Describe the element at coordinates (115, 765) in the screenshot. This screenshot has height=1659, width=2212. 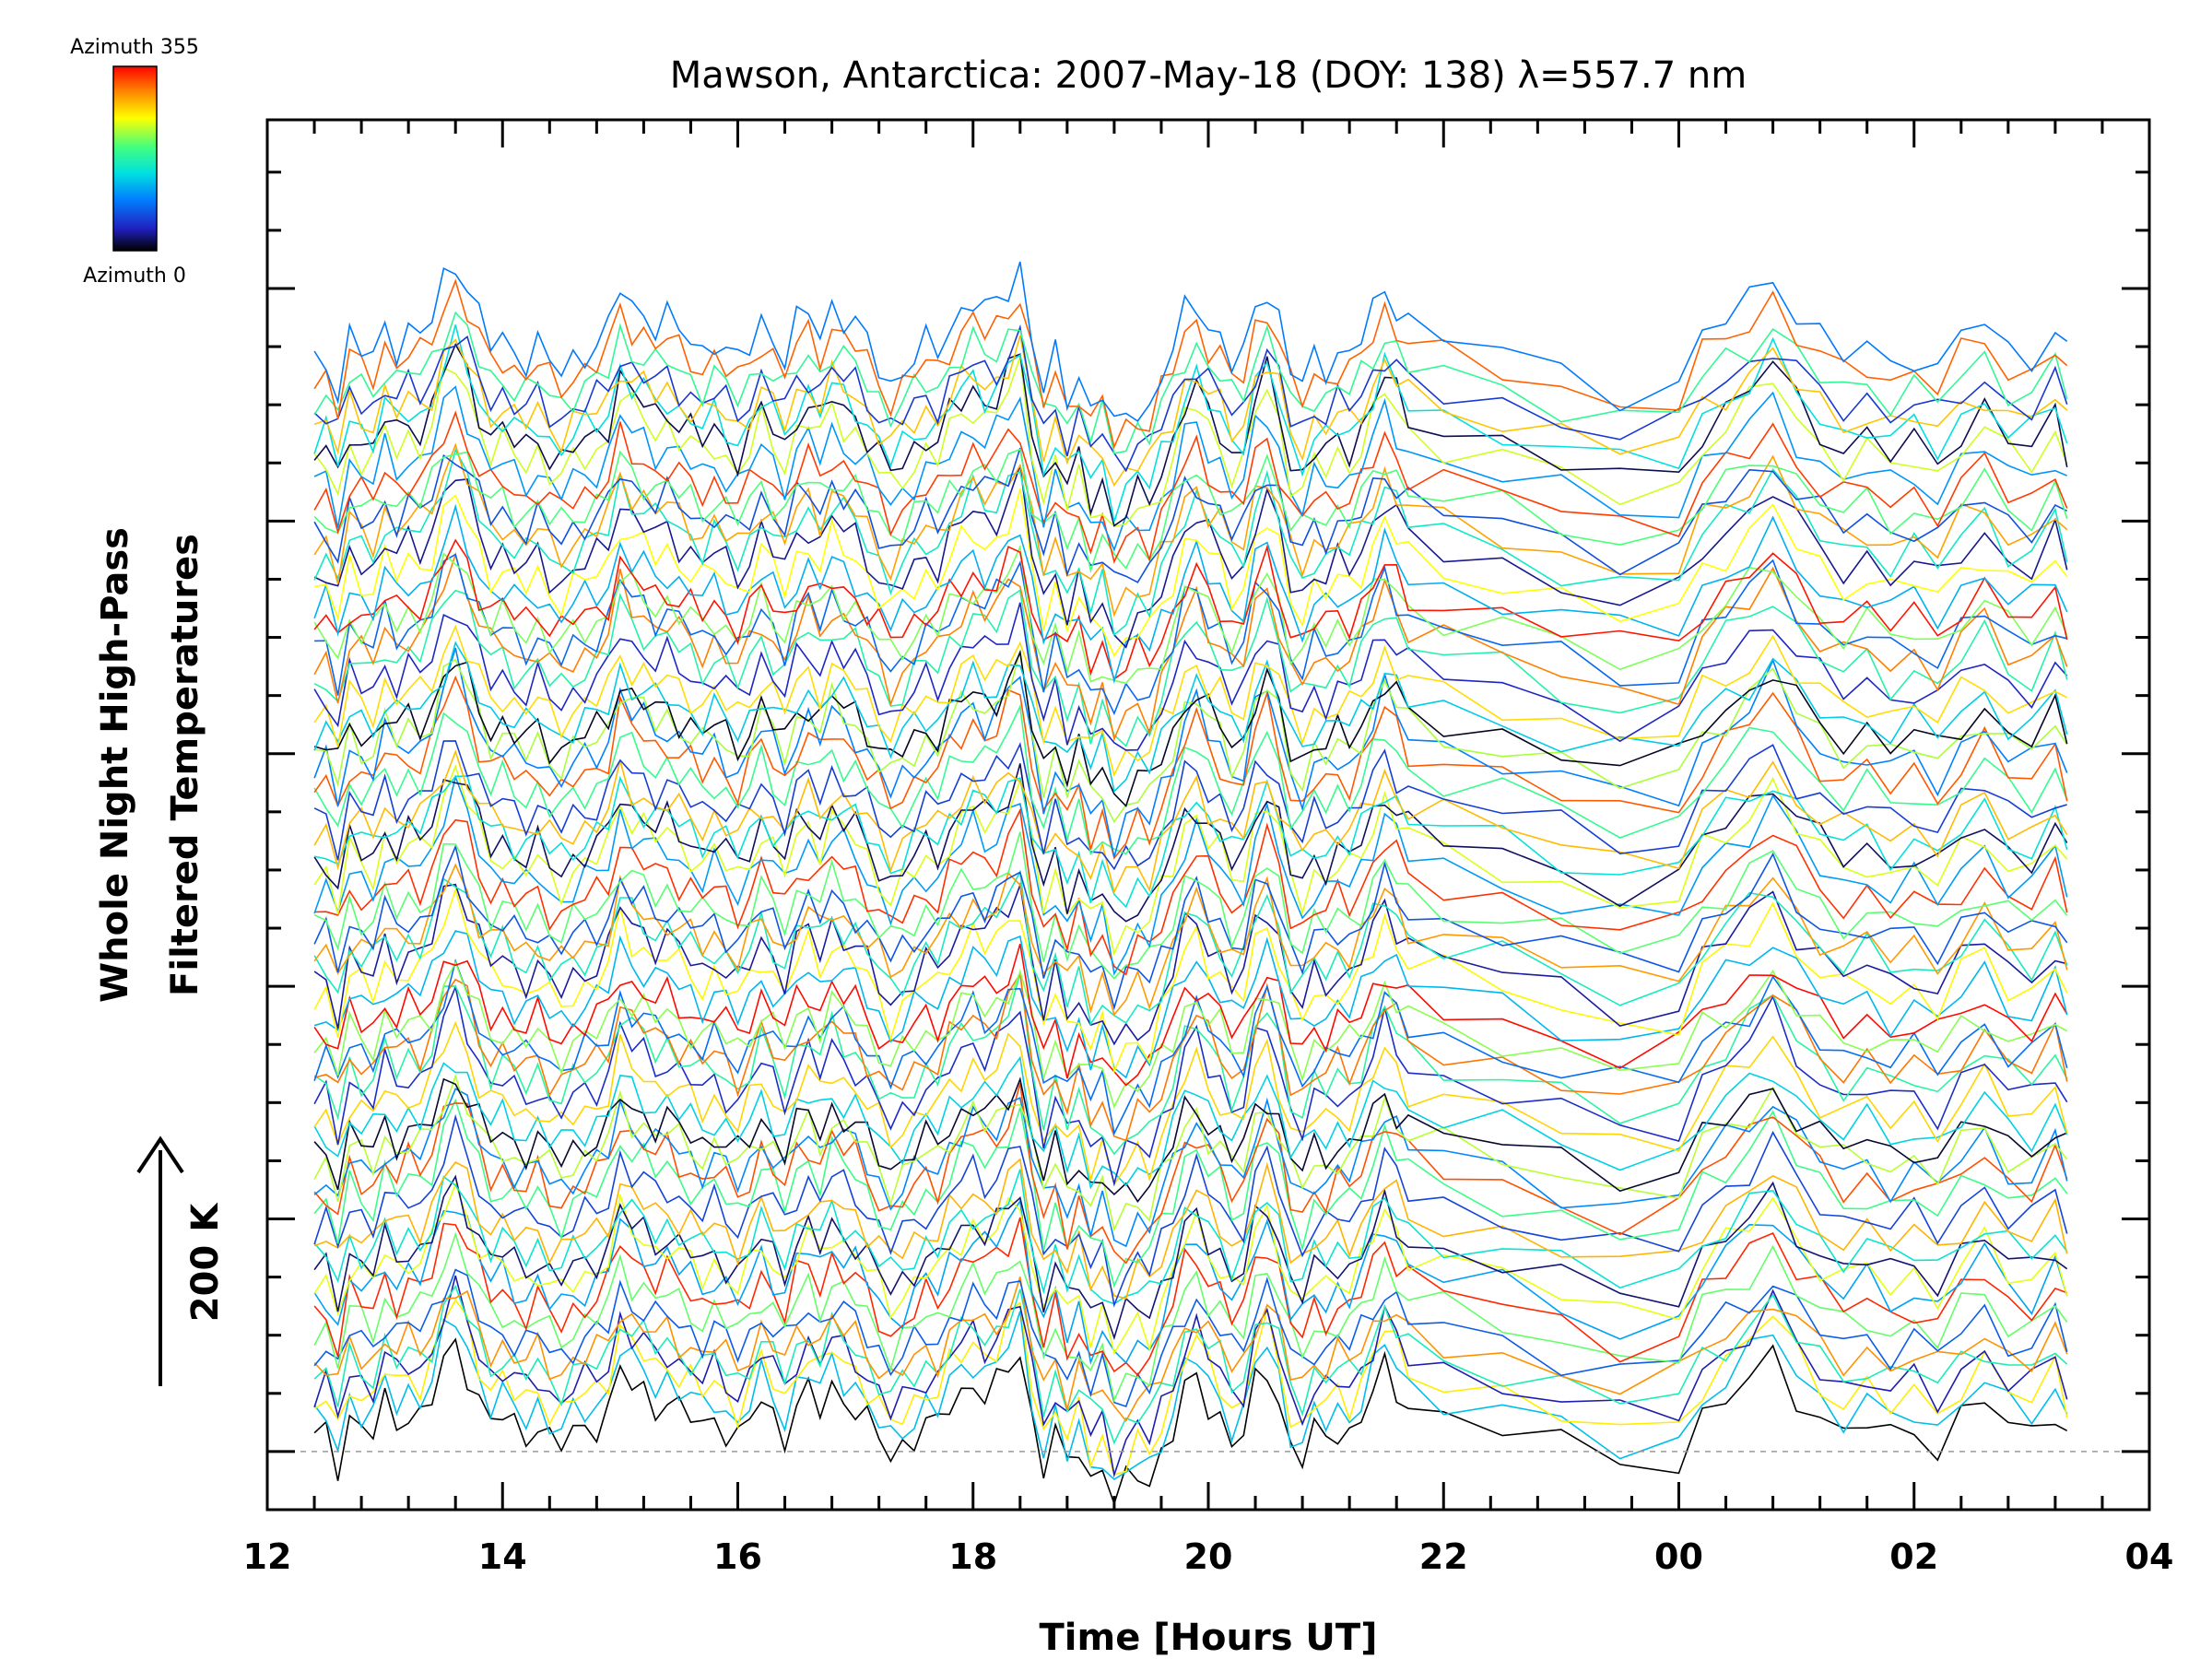
I see `y-axis-label-line1: Whole Night High-Pass` at that location.